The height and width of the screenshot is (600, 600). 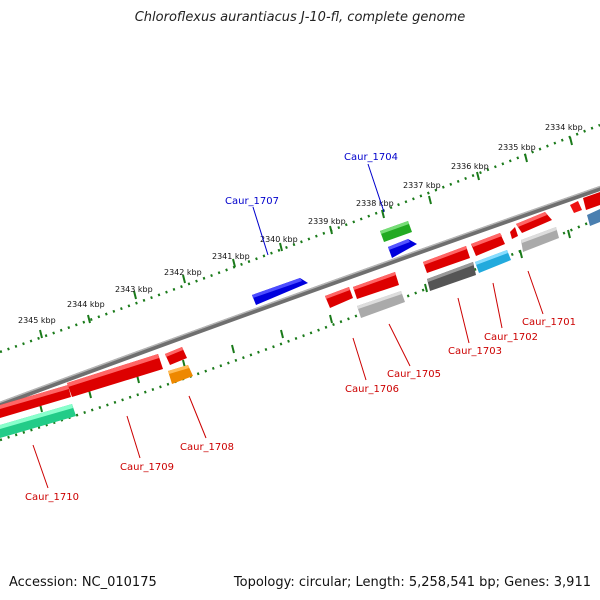 I want to click on gene-label: Caur_1707, so click(x=252, y=201).